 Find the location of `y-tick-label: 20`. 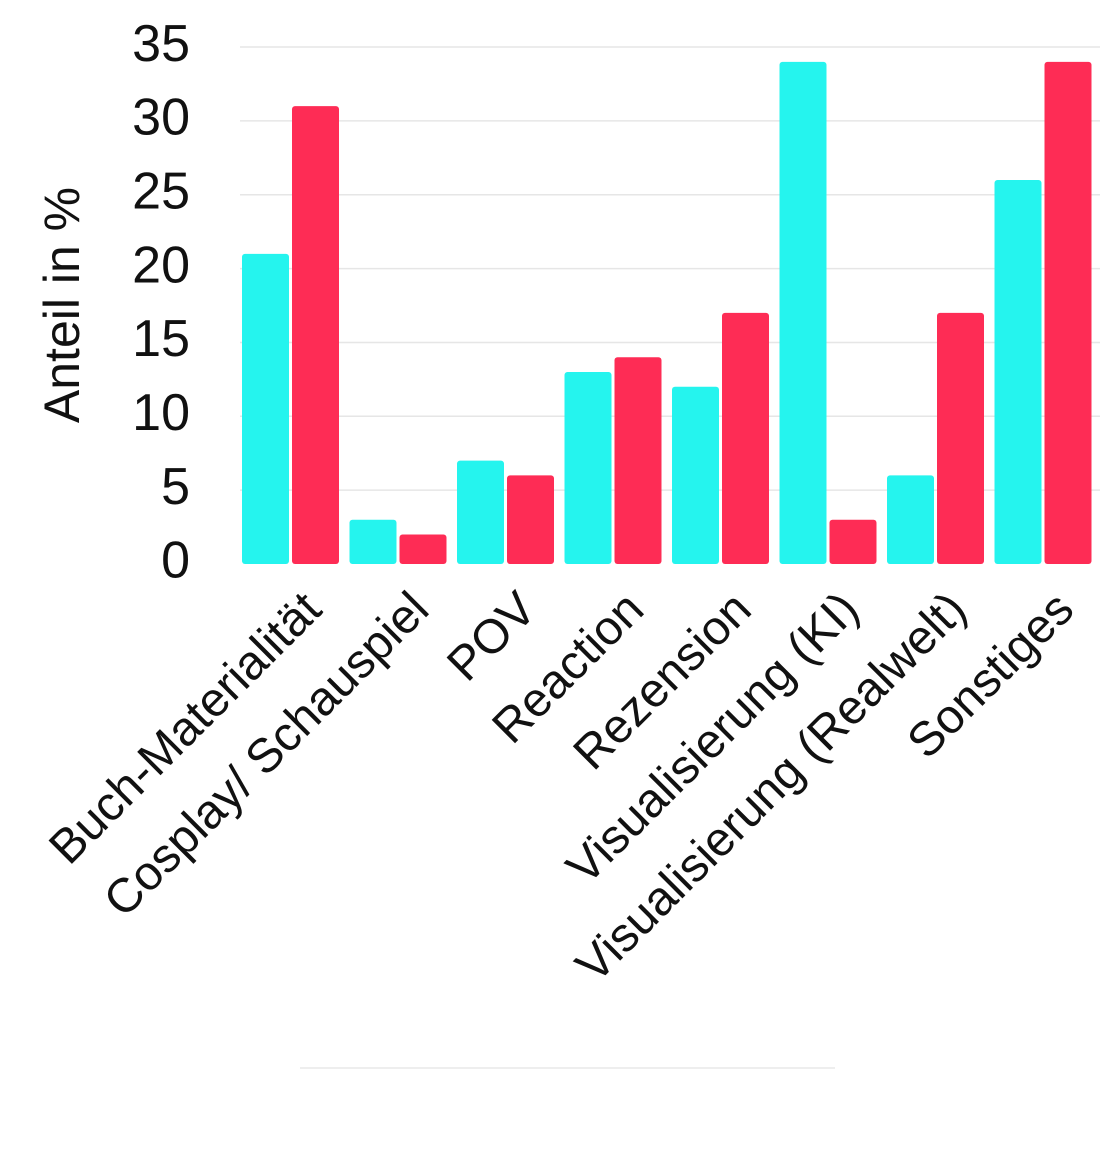

y-tick-label: 20 is located at coordinates (161, 265).